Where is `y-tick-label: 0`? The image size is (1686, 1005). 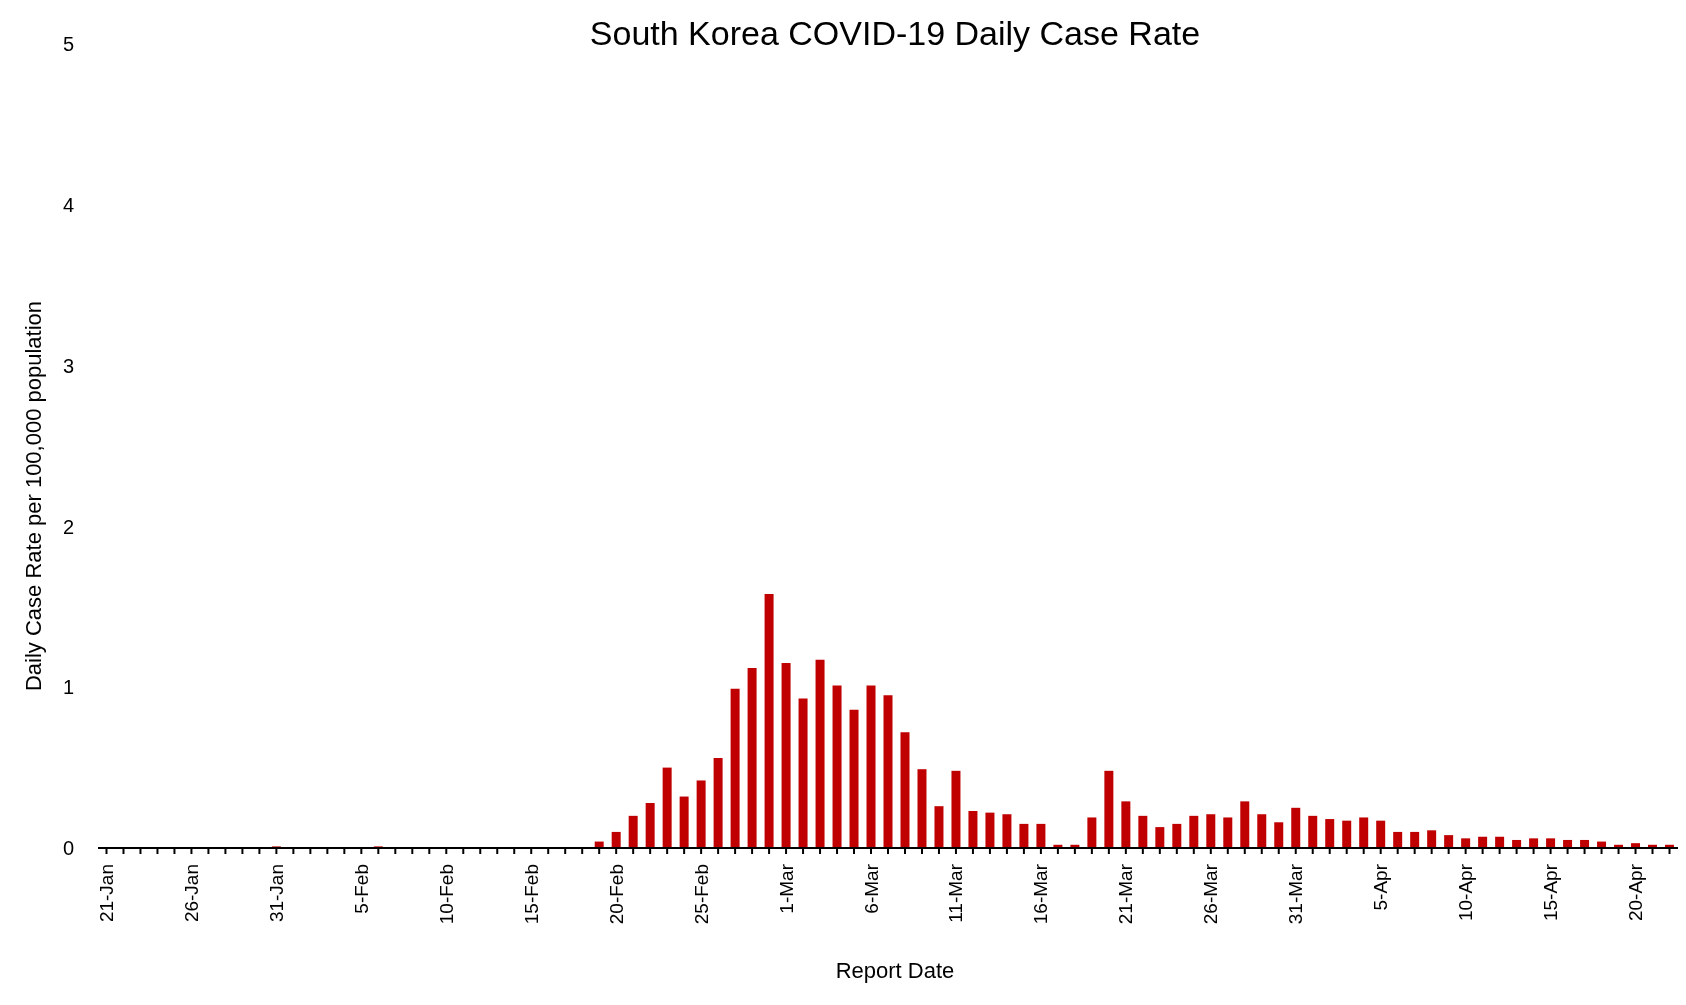 y-tick-label: 0 is located at coordinates (68, 848).